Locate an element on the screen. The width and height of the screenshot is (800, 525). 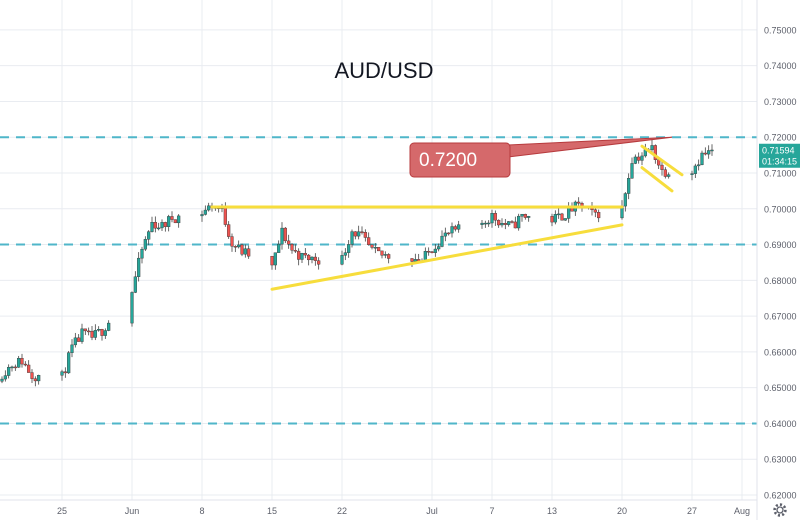
time-axis: 25 Jun 8 15 22 Jul 7 13 20 27 Aug is located at coordinates (403, 511).